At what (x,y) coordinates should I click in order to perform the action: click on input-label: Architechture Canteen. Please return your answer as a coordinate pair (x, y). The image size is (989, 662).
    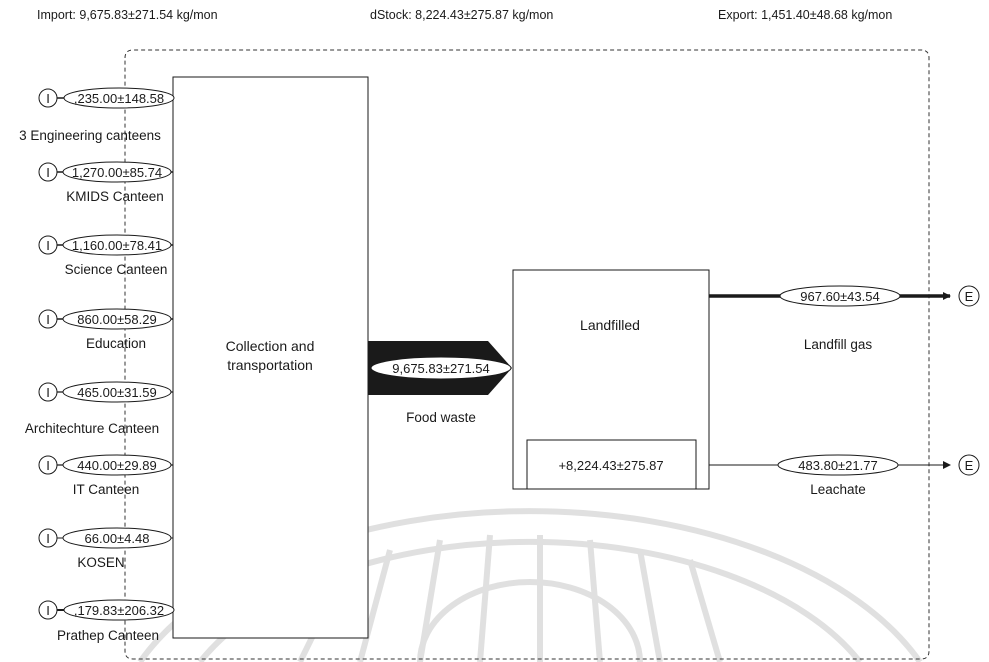
    Looking at the image, I should click on (92, 428).